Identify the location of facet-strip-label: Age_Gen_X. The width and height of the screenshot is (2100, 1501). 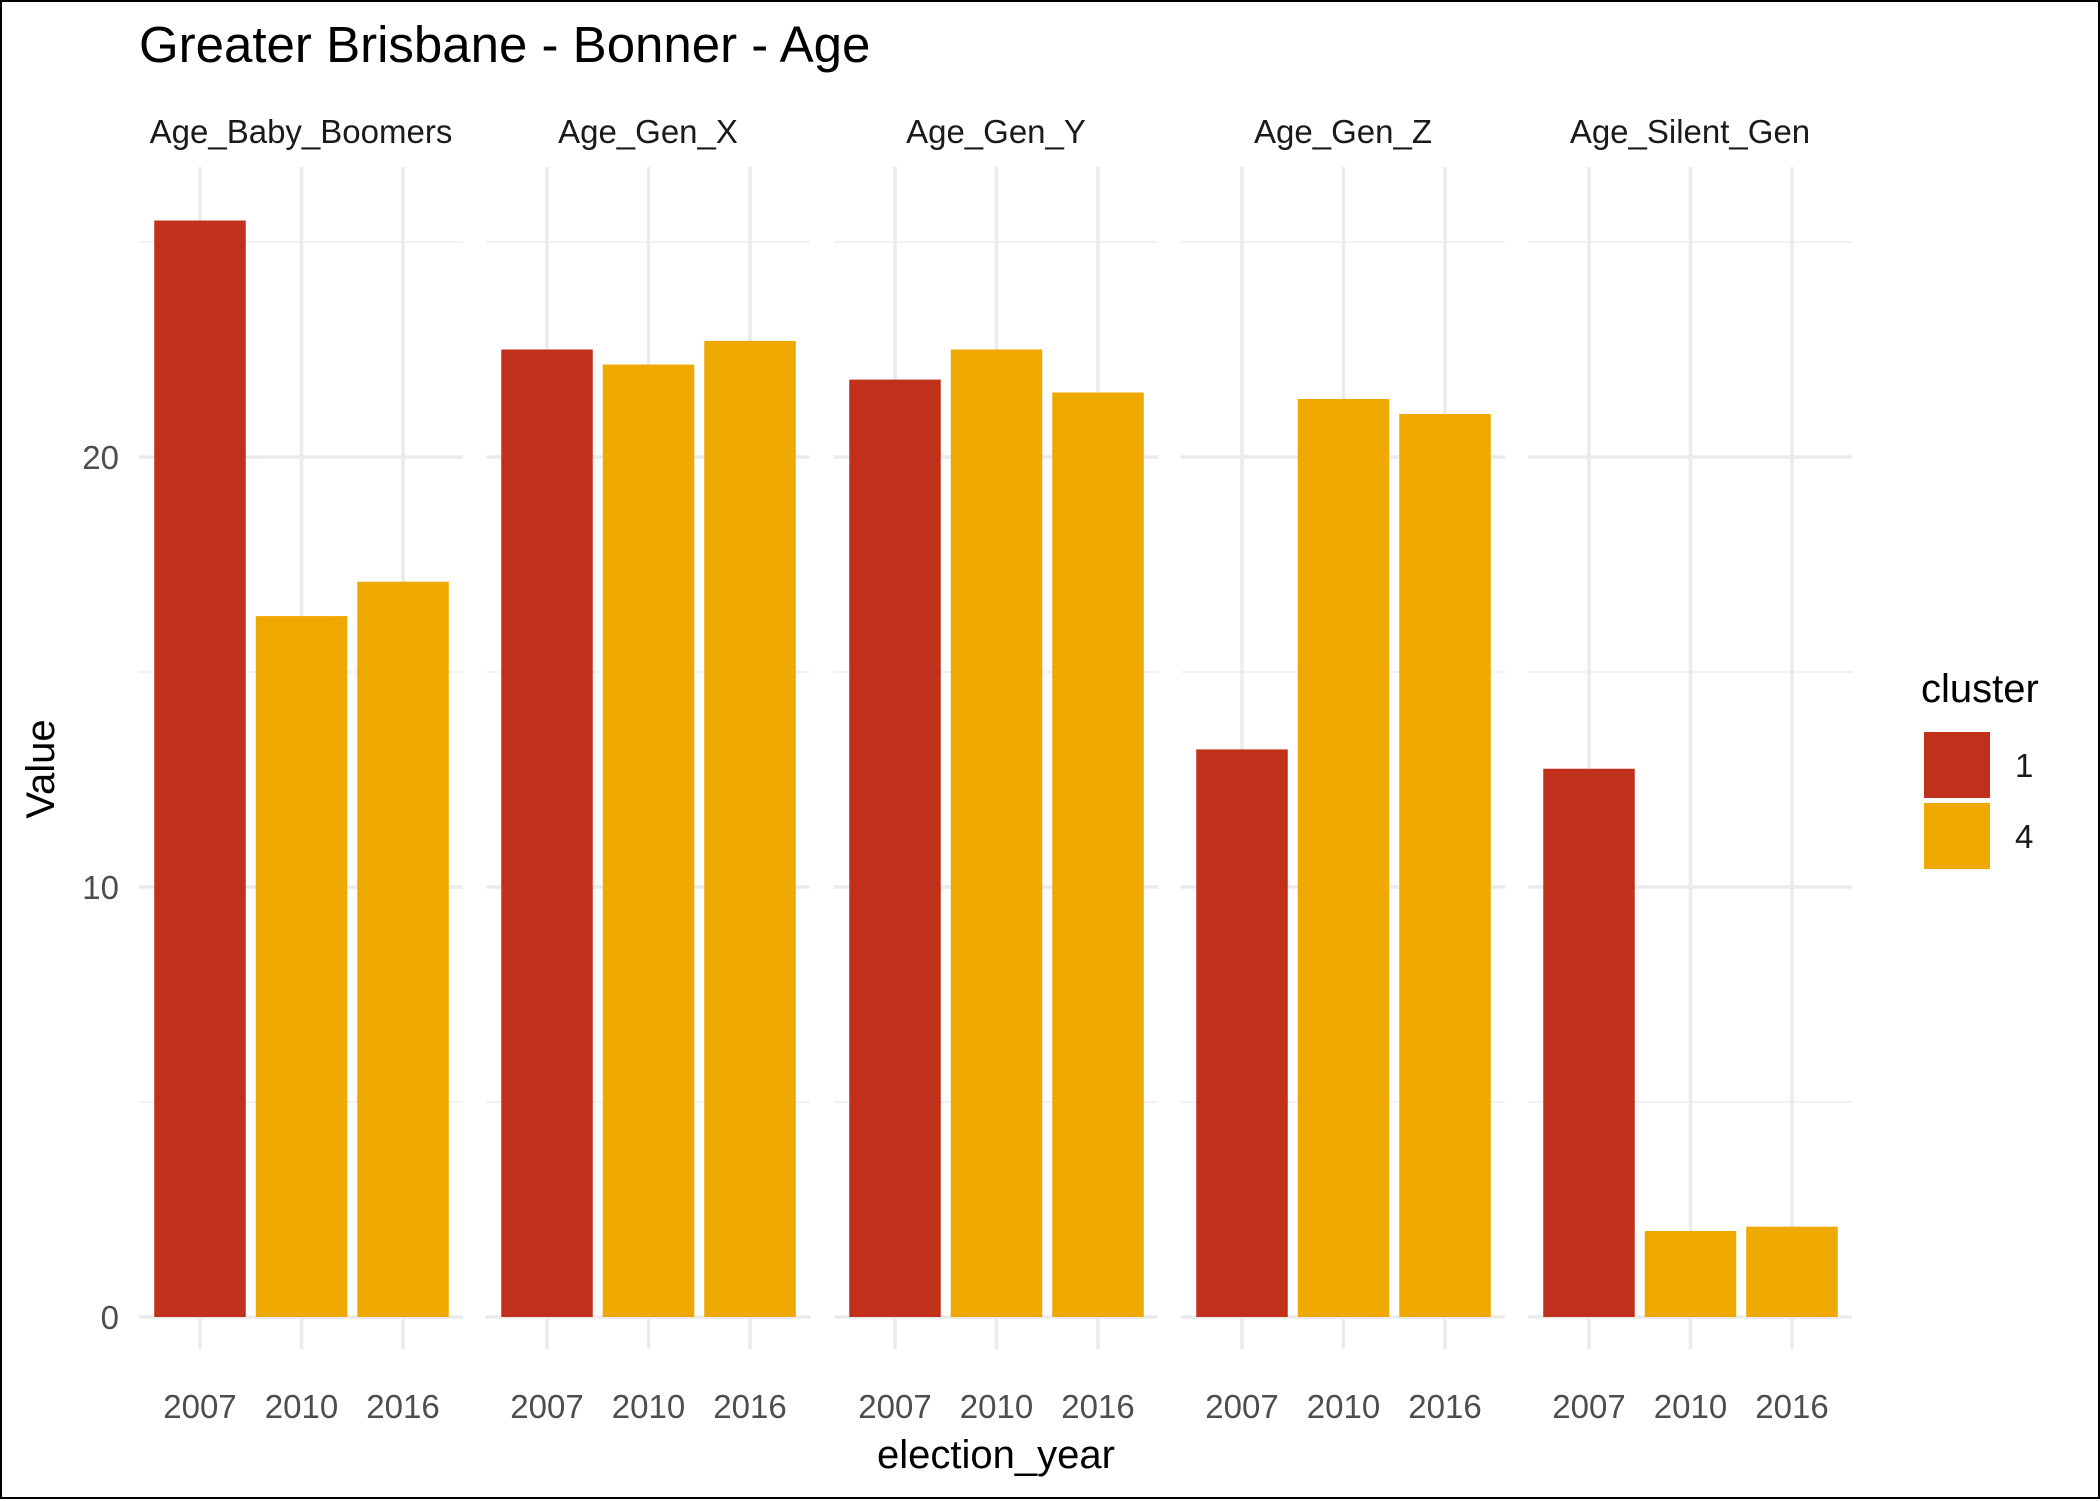
(648, 131).